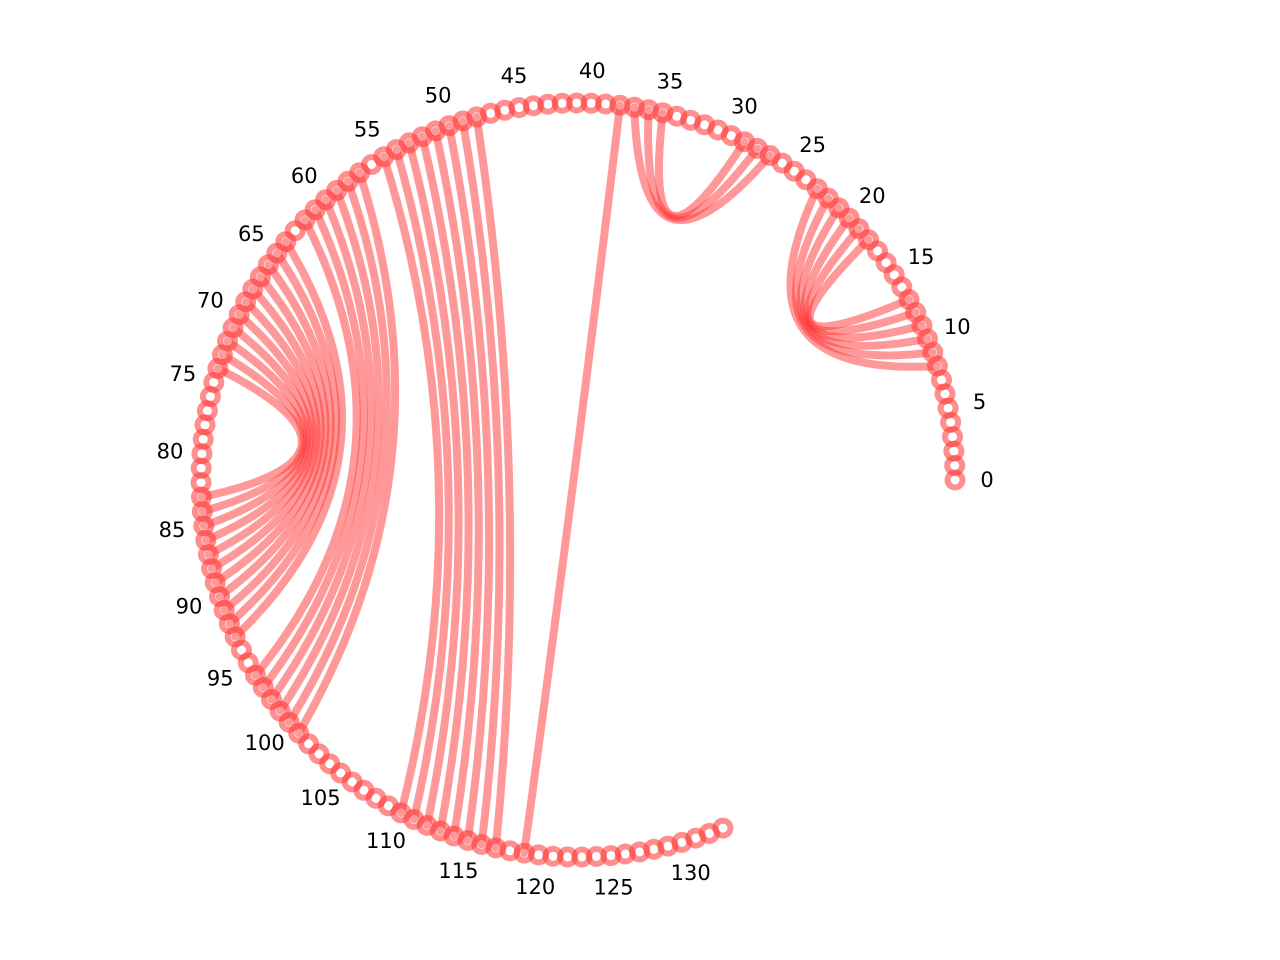 This screenshot has height=960, width=1280. Describe the element at coordinates (592, 71) in the screenshot. I see `tick-label: 40` at that location.